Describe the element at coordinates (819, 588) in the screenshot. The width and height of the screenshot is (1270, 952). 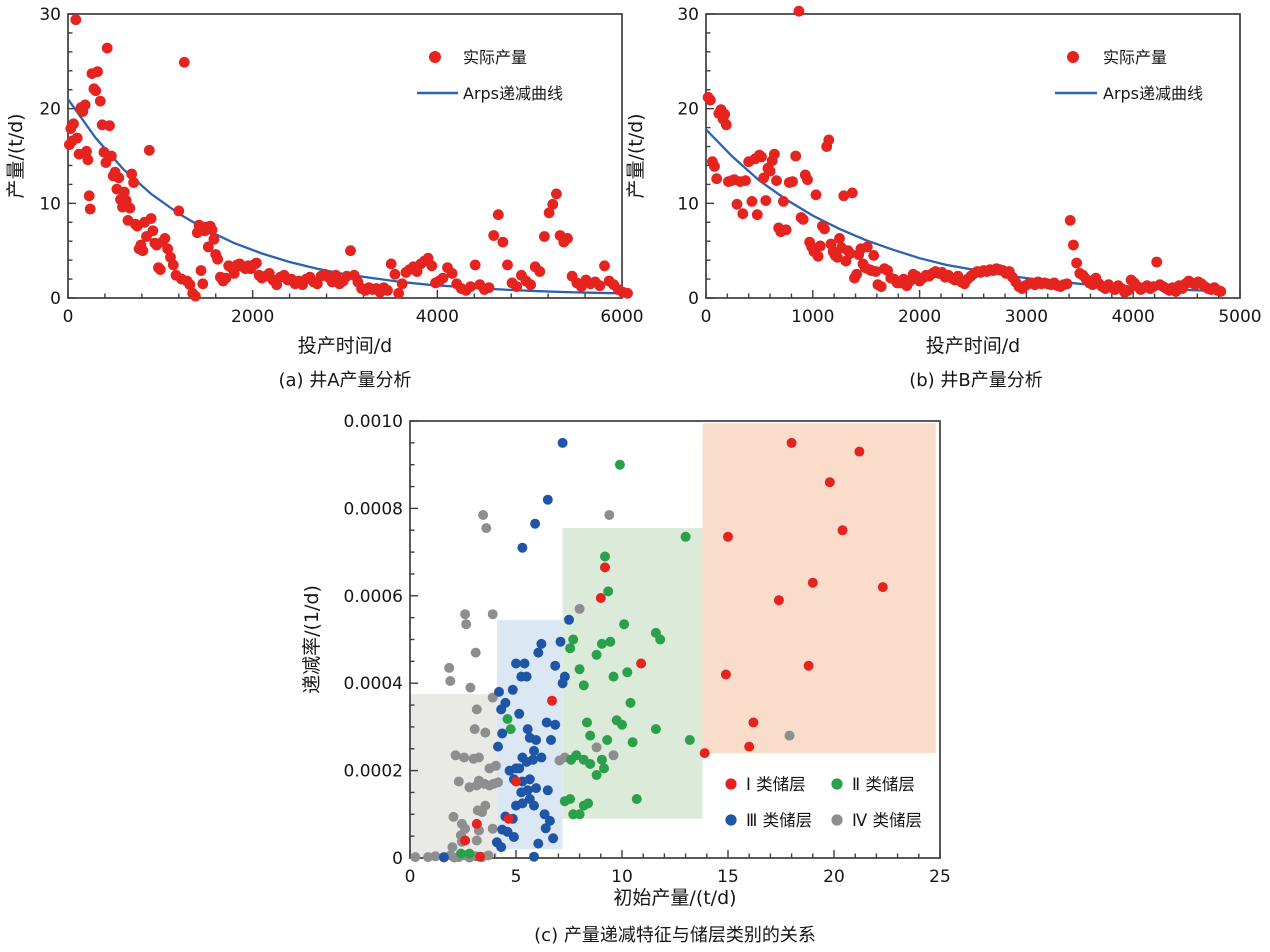
I see `region-class1-zone` at that location.